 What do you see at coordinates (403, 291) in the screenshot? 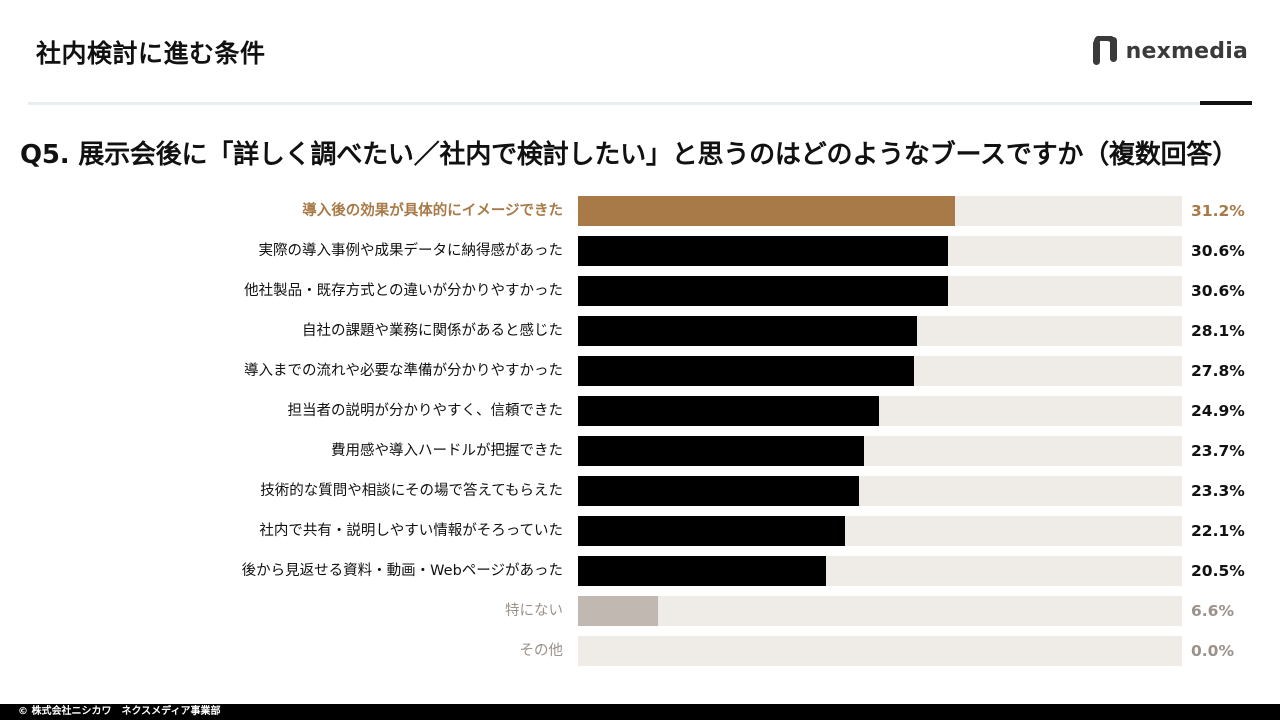
I see `category-label: 他社製品・既存方式との違いが分かりやすかった` at bounding box center [403, 291].